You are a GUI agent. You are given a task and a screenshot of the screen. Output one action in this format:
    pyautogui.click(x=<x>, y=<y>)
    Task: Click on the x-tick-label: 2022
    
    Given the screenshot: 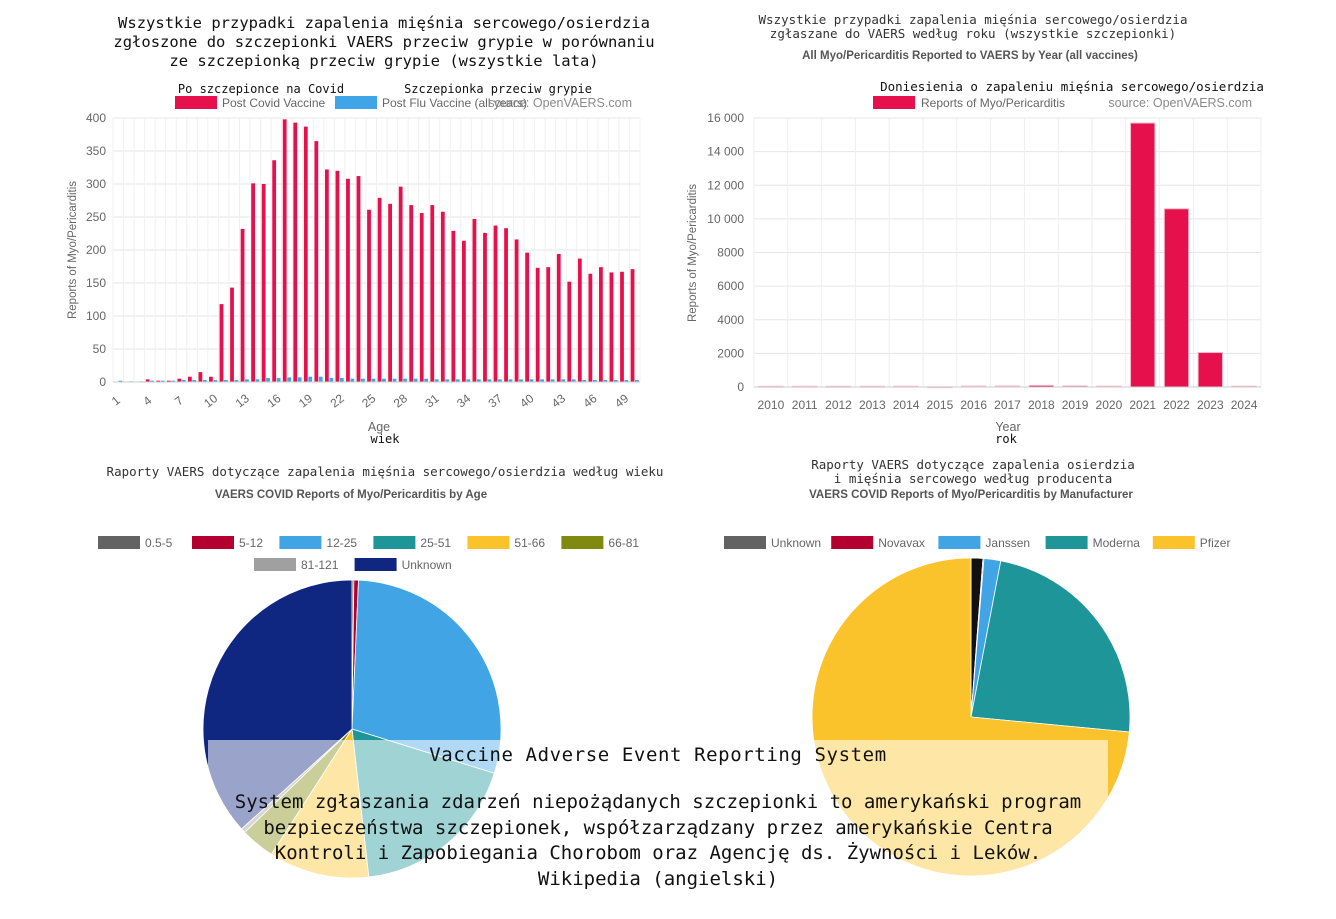 What is the action you would take?
    pyautogui.click(x=1176, y=405)
    